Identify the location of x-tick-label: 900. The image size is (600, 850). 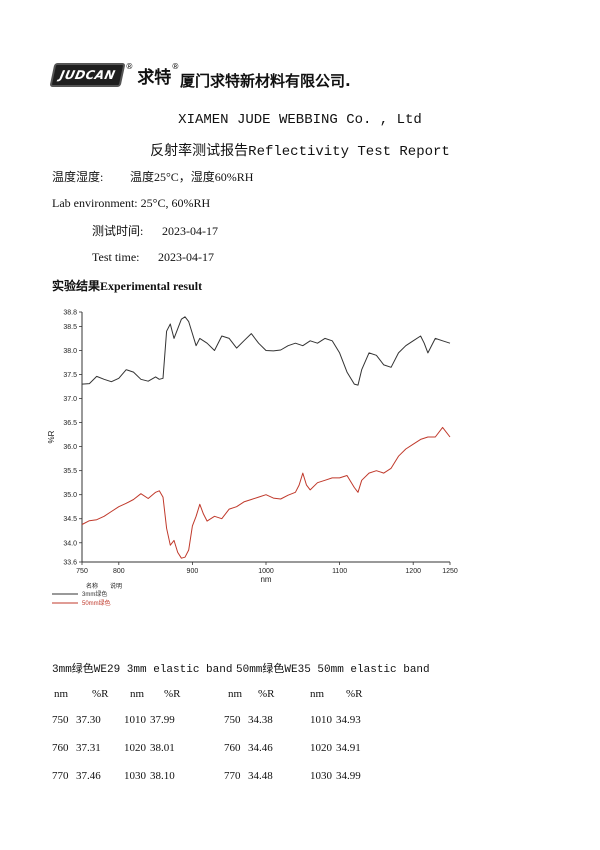
(193, 571).